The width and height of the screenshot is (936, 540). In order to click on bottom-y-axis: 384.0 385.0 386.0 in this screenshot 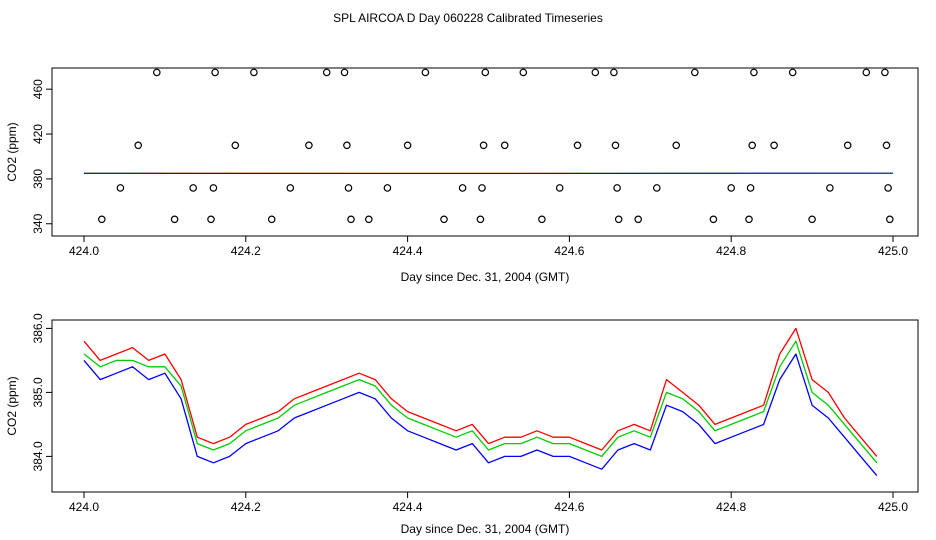, I will do `click(42, 392)`.